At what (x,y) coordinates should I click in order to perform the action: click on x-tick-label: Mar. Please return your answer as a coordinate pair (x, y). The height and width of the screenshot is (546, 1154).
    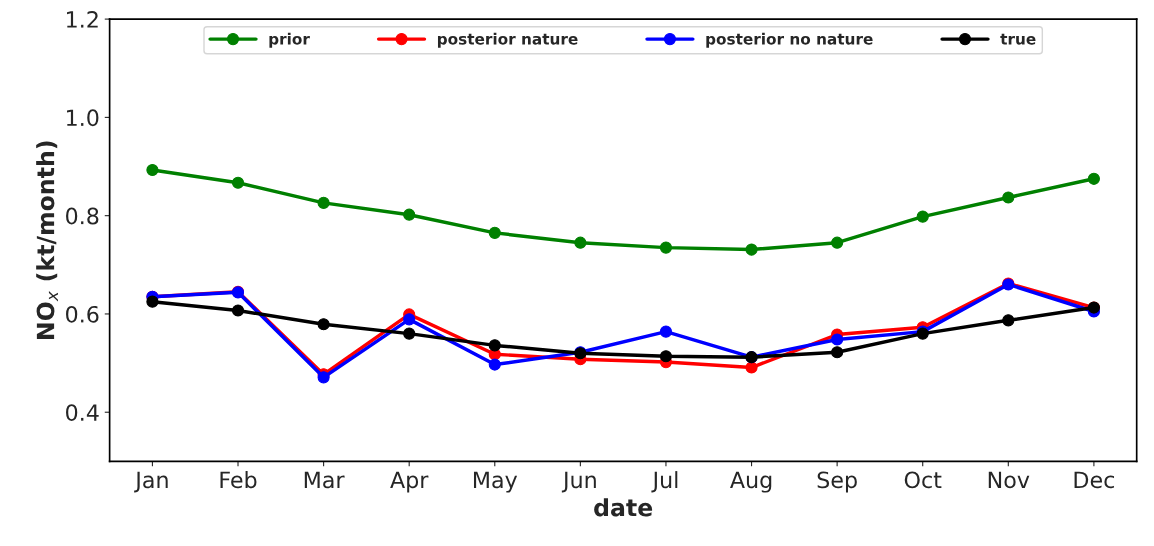
    Looking at the image, I should click on (324, 480).